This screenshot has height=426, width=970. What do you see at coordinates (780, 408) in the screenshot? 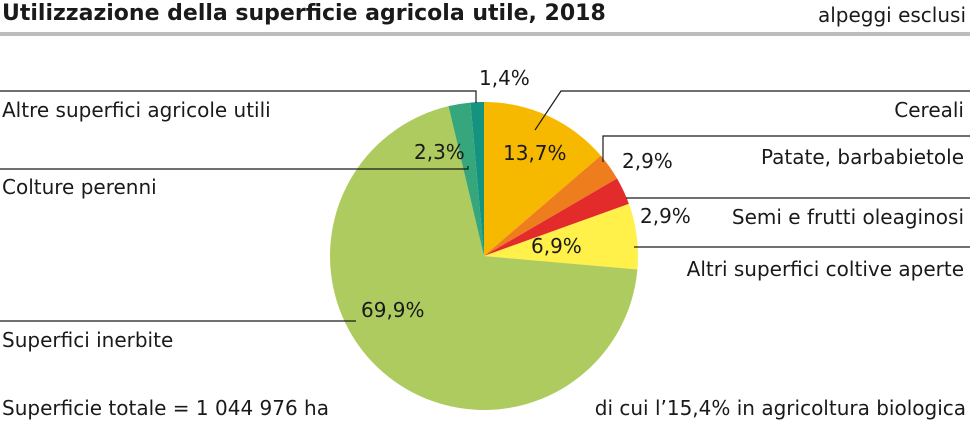
I see `organic-share-note: di cui l’15,4% in agricoltura biologica` at bounding box center [780, 408].